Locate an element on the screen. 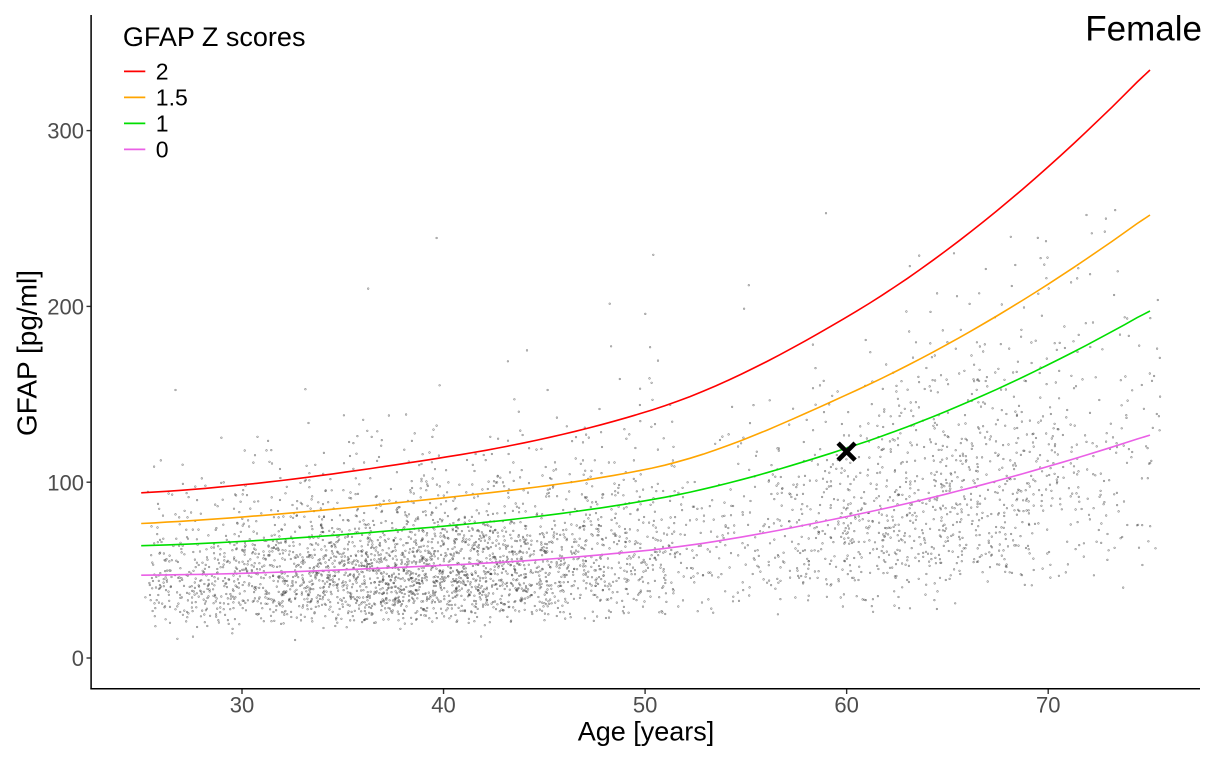 The height and width of the screenshot is (757, 1231). svg-text: 40 is located at coordinates (443, 705).